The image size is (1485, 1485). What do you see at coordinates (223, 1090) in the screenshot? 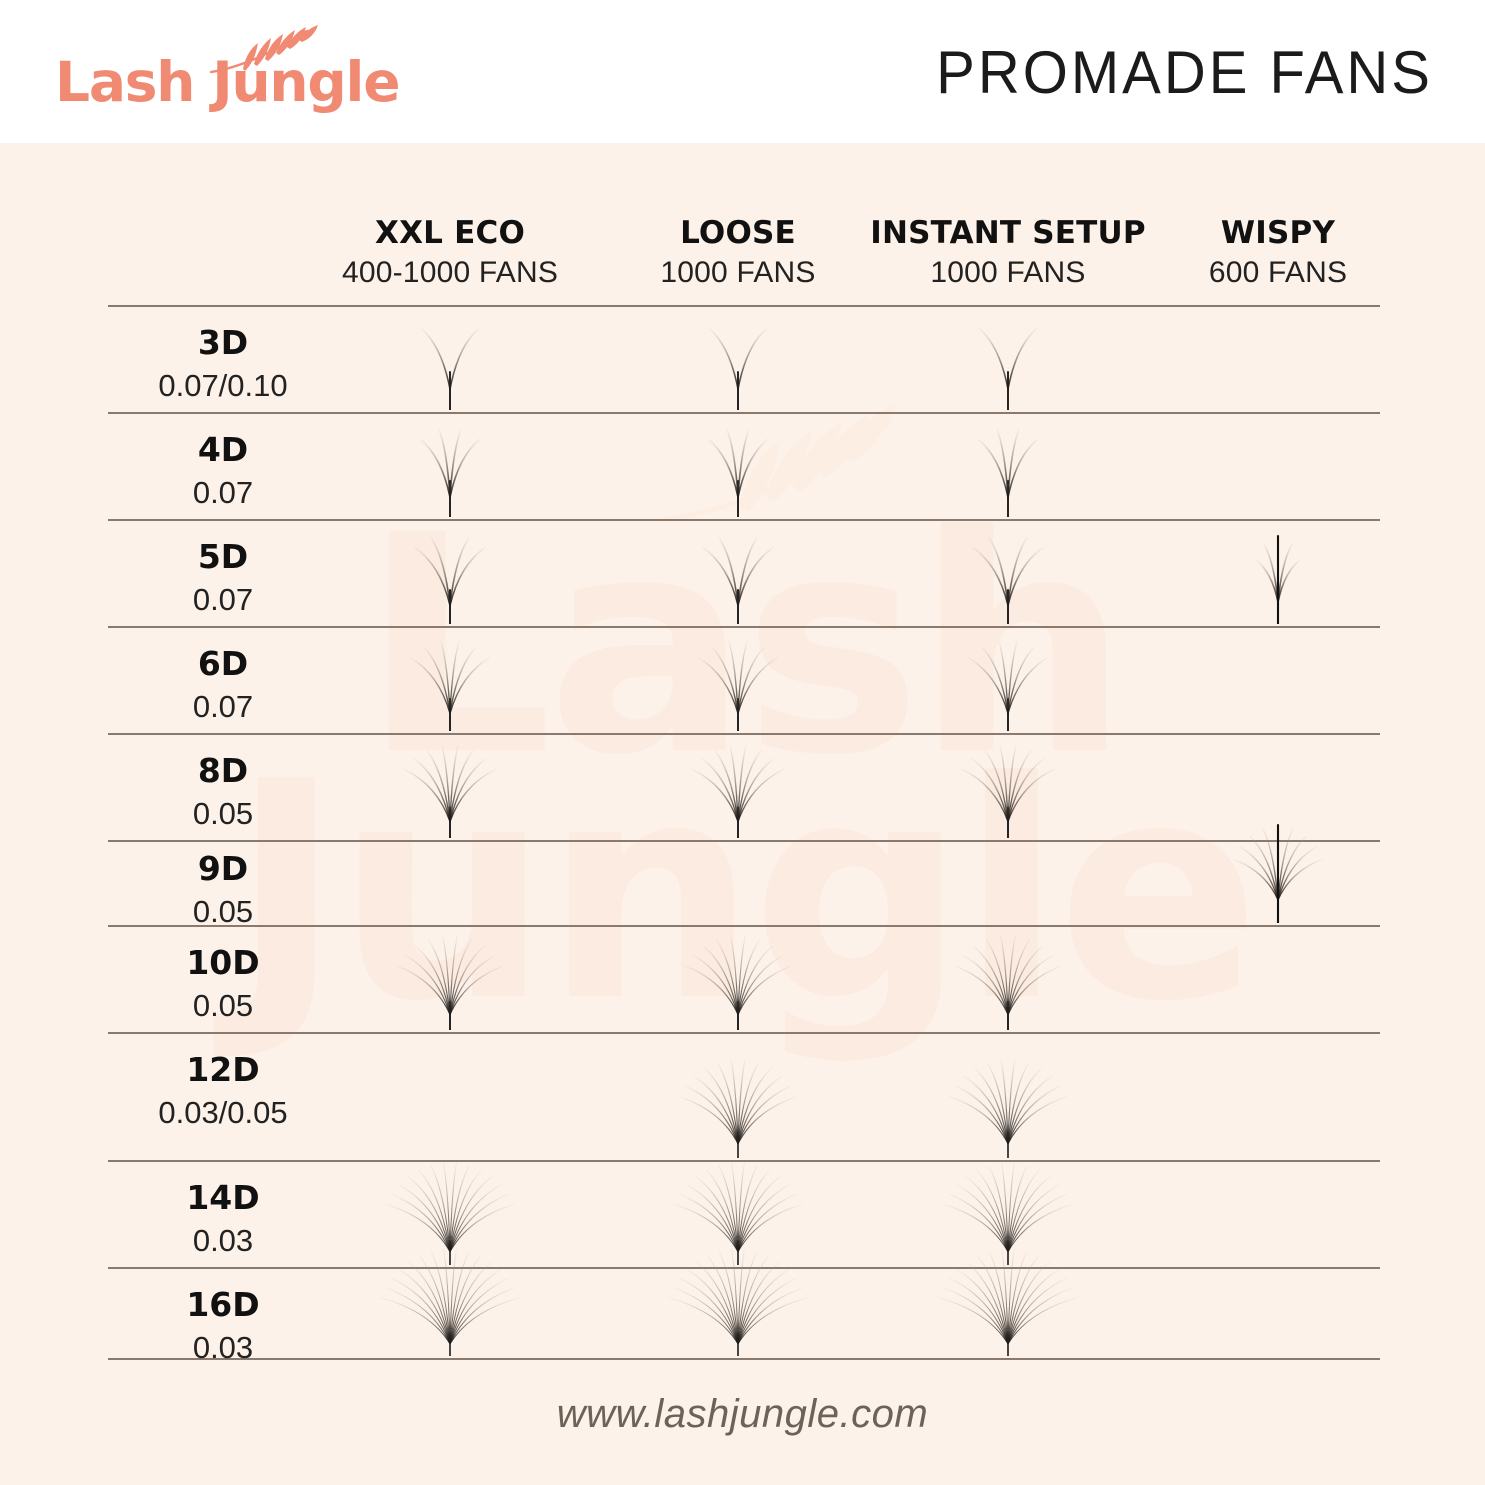
I see `row-label-12d: 12D 0.03/0.05` at bounding box center [223, 1090].